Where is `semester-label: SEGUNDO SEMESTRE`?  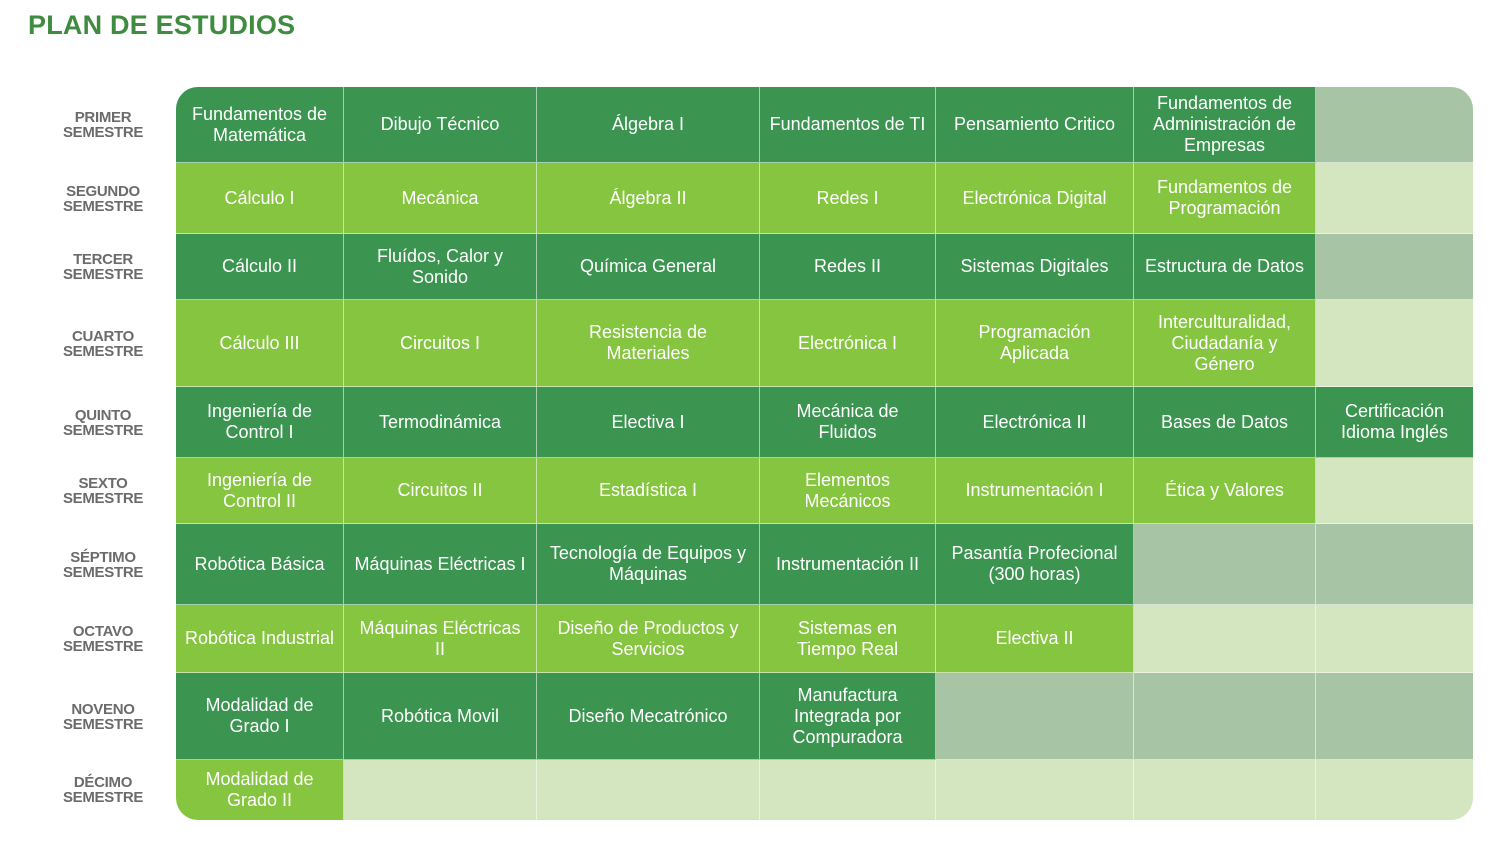
semester-label: SEGUNDO SEMESTRE is located at coordinates (103, 198).